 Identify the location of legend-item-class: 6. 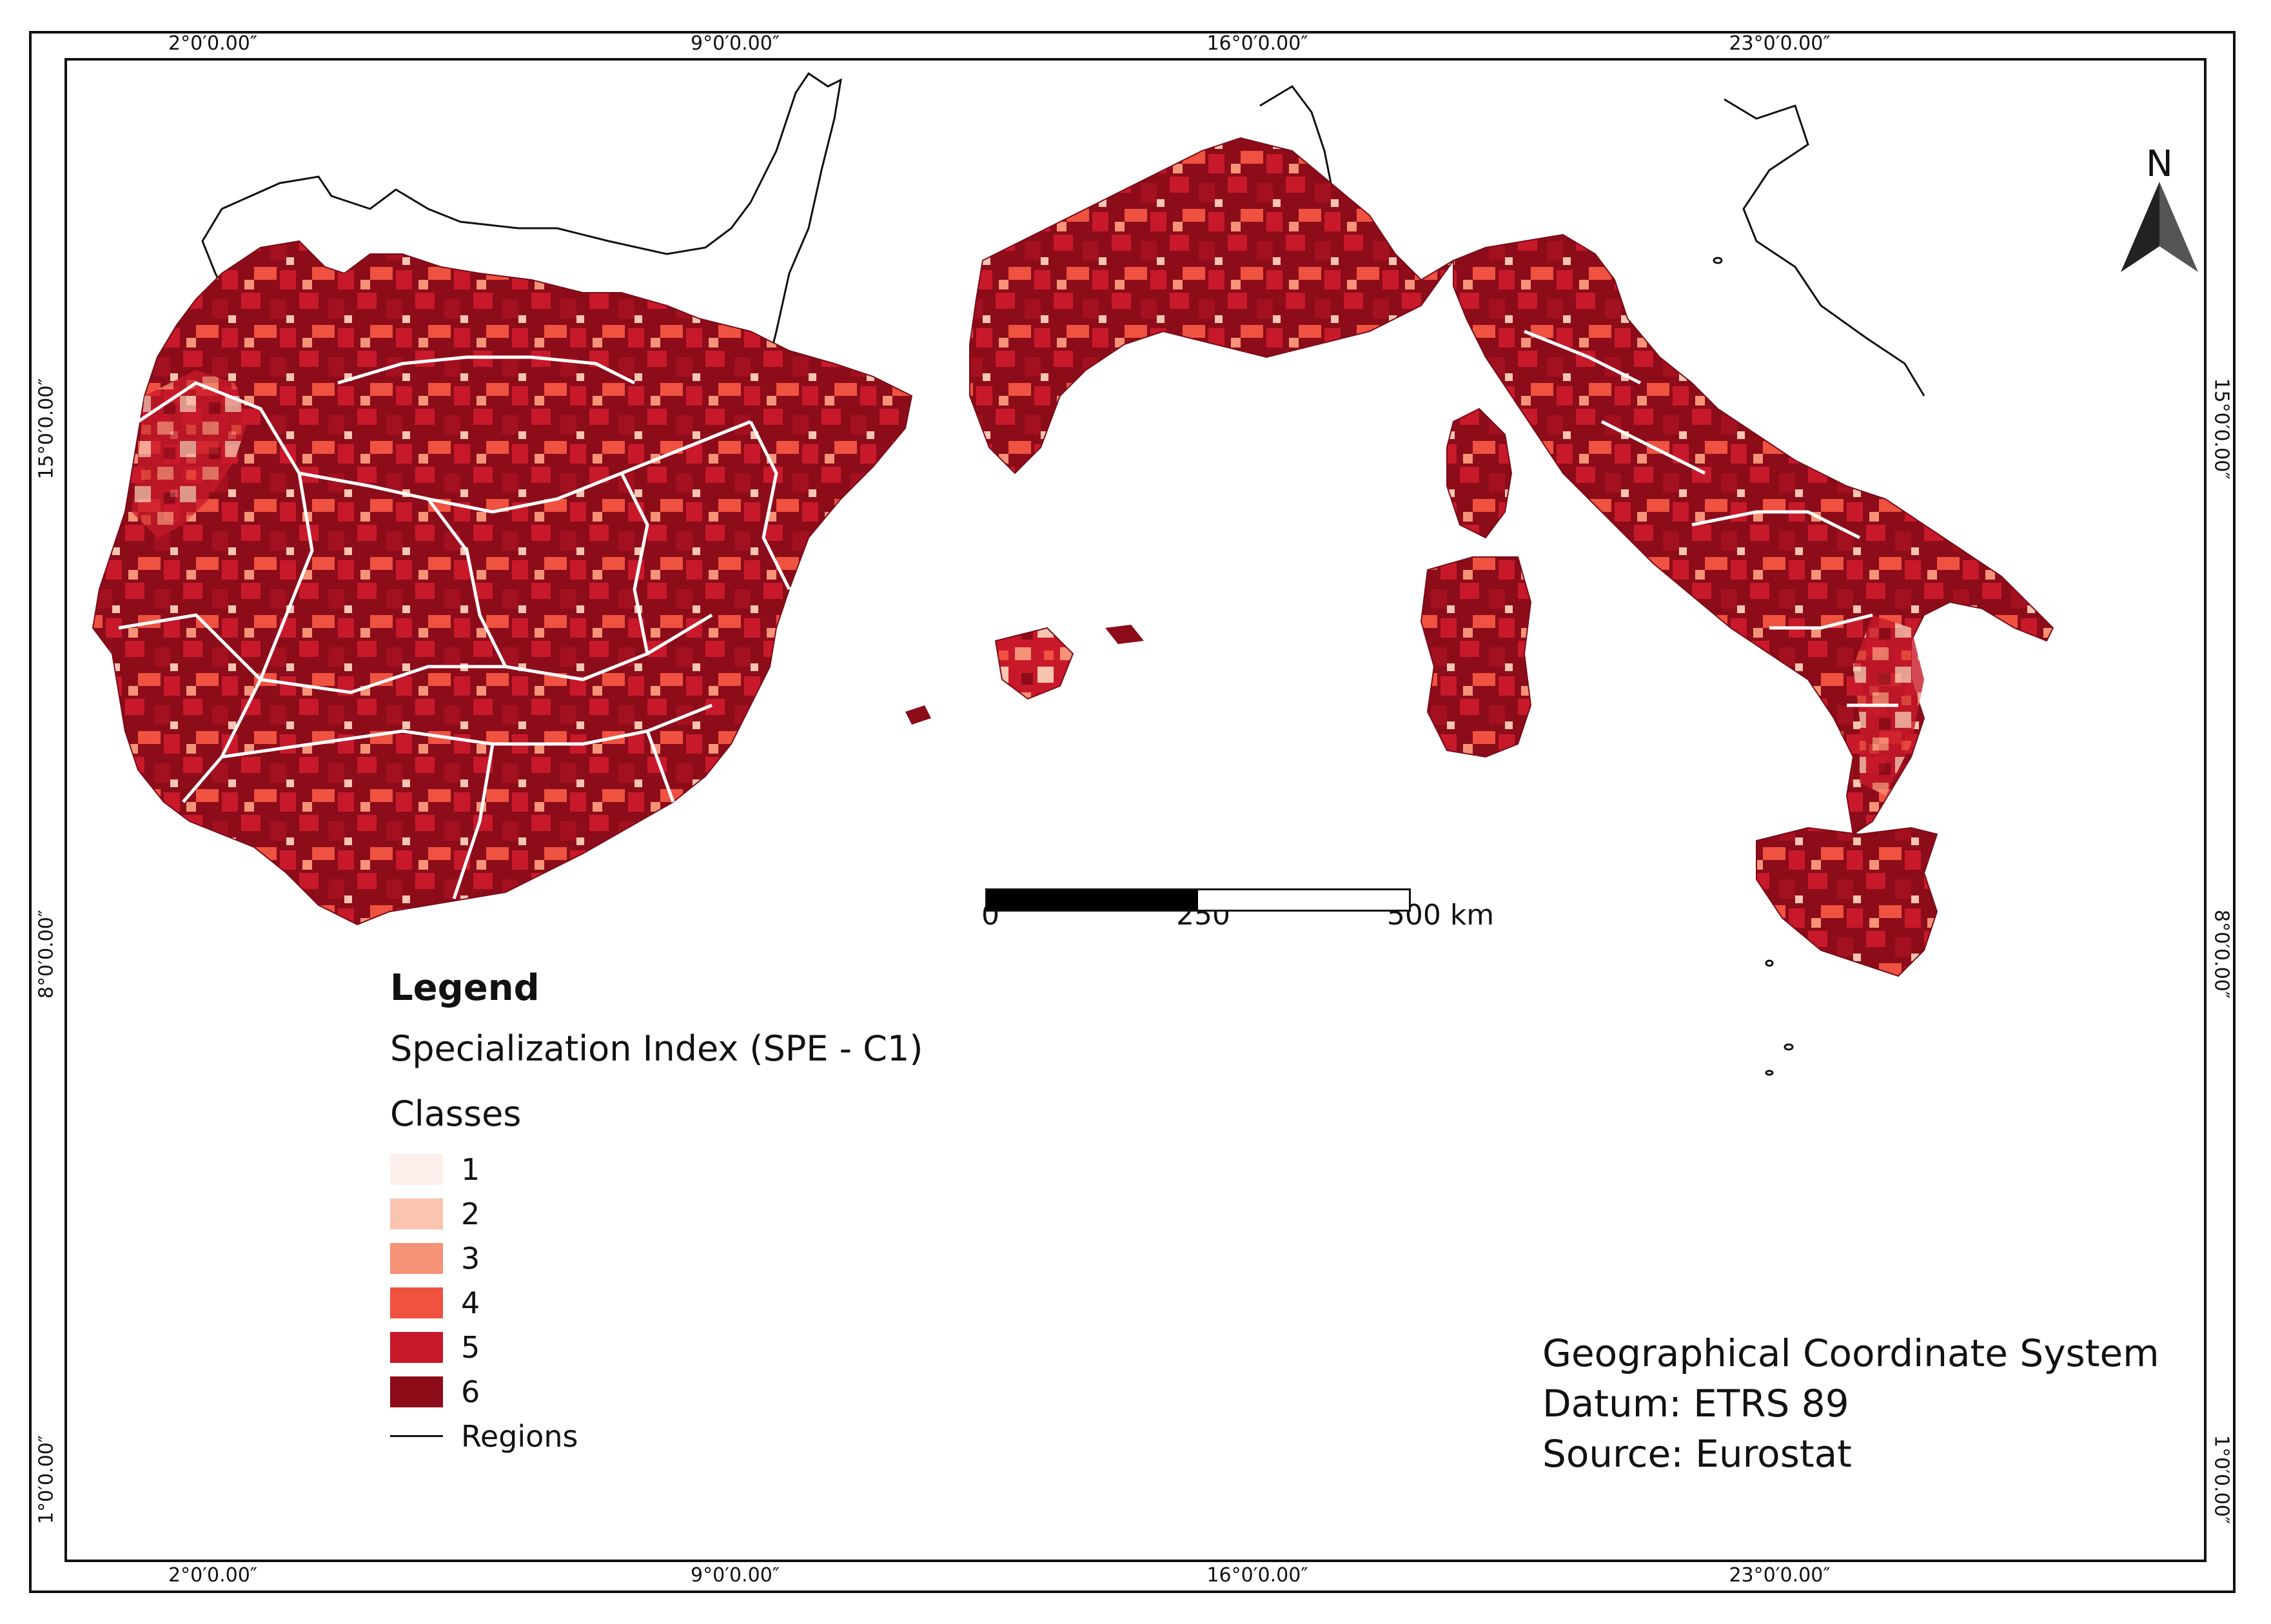
(656, 1391).